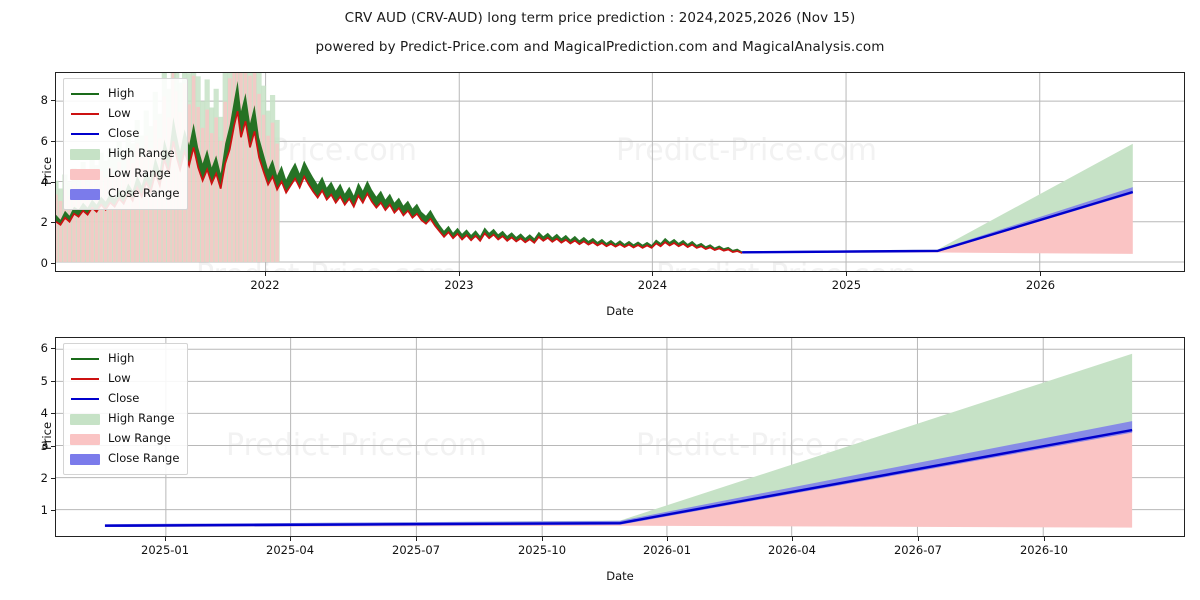  What do you see at coordinates (846, 285) in the screenshot?
I see `x-tick-label: 2025` at bounding box center [846, 285].